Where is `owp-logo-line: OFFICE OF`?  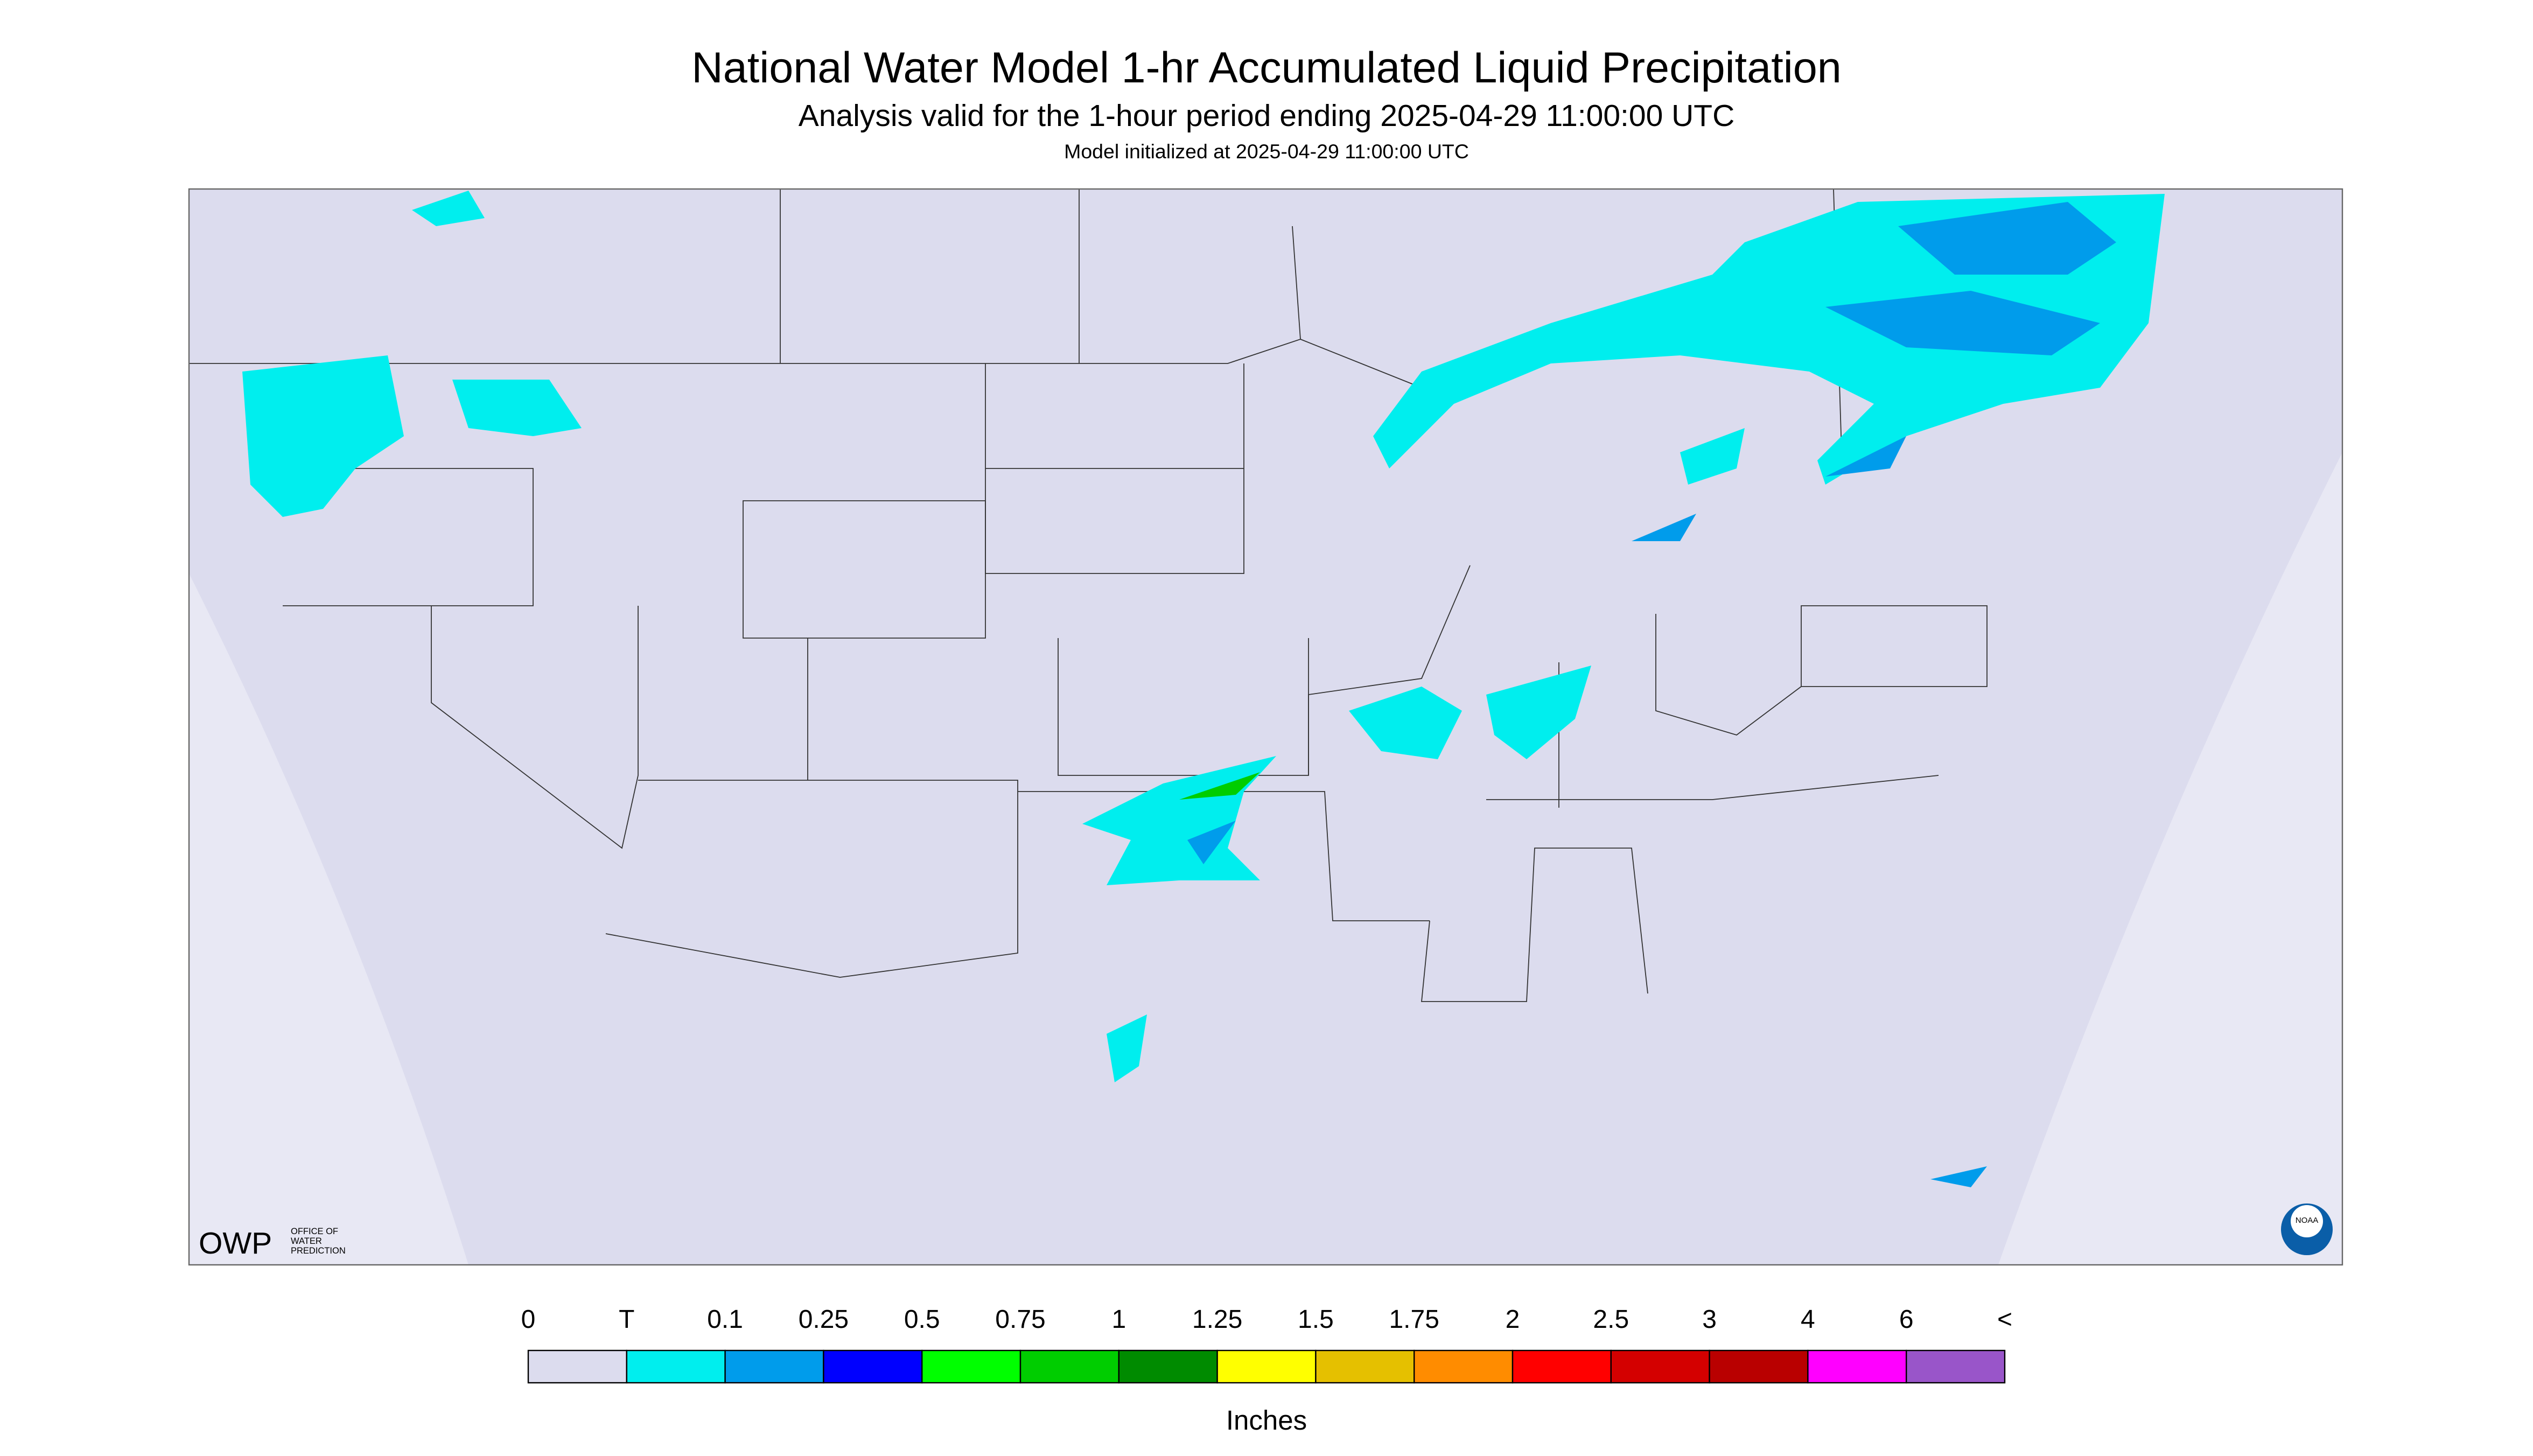
owp-logo-line: OFFICE OF is located at coordinates (314, 1231).